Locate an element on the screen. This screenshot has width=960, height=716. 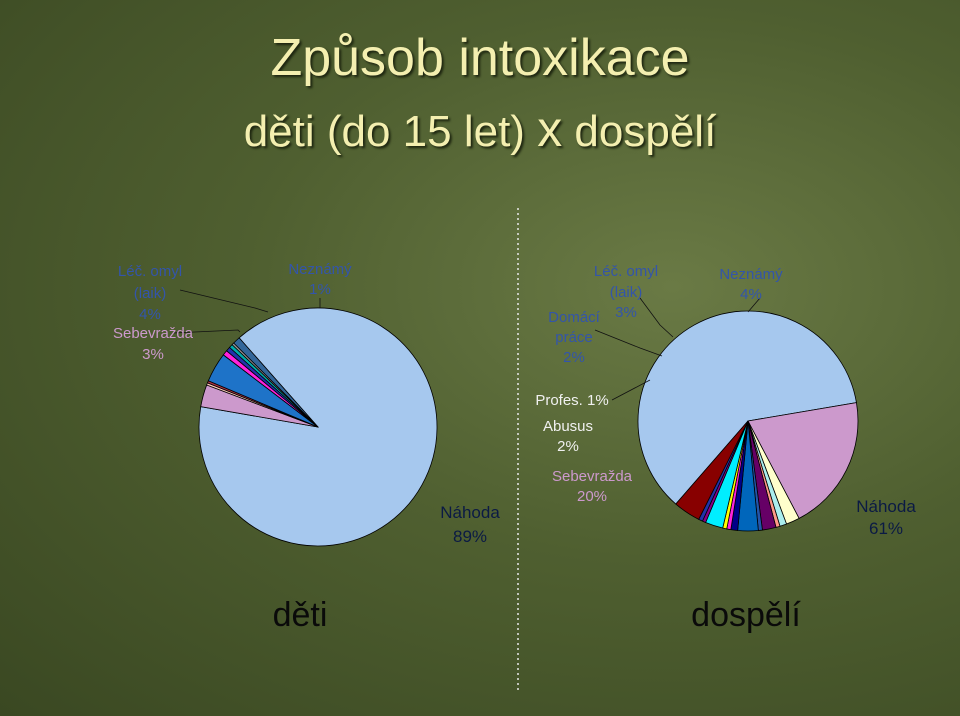
pie-chart-deti is located at coordinates (318, 427).